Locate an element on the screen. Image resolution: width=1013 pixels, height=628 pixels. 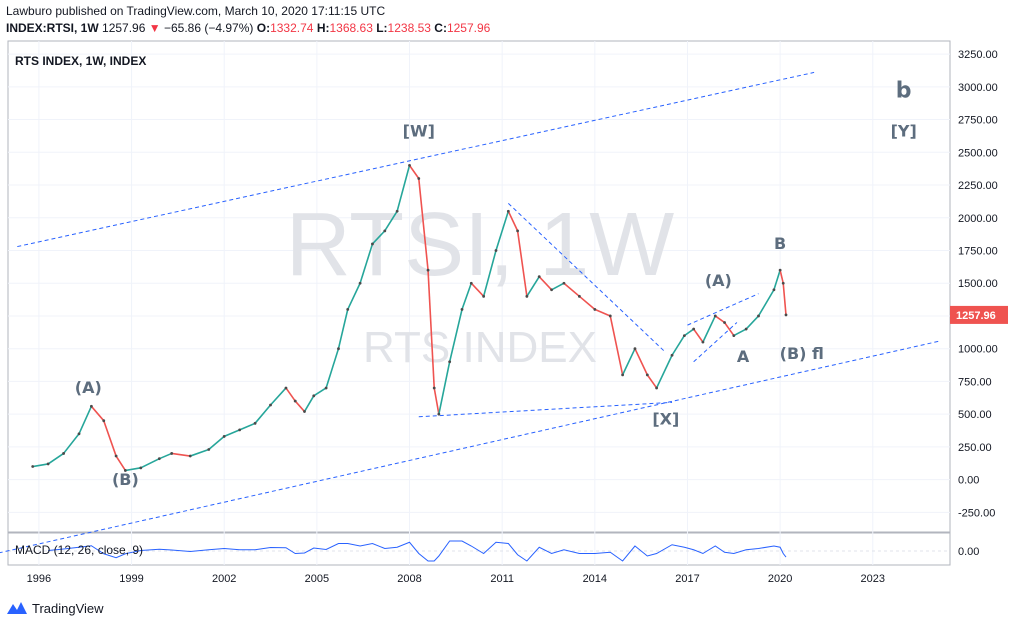
wave-label: (B) fl is located at coordinates (802, 353).